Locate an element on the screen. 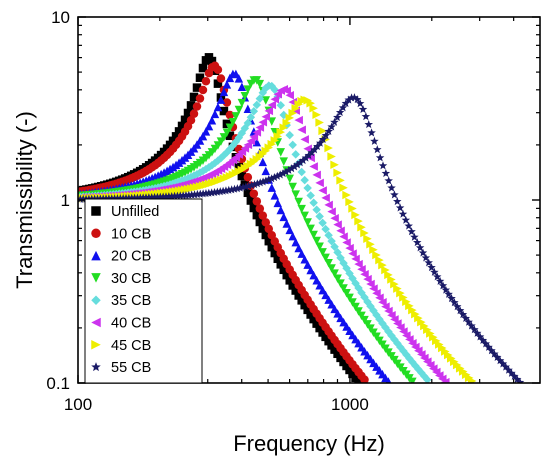 The image size is (550, 470). legend-label: 10 CB is located at coordinates (131, 234).